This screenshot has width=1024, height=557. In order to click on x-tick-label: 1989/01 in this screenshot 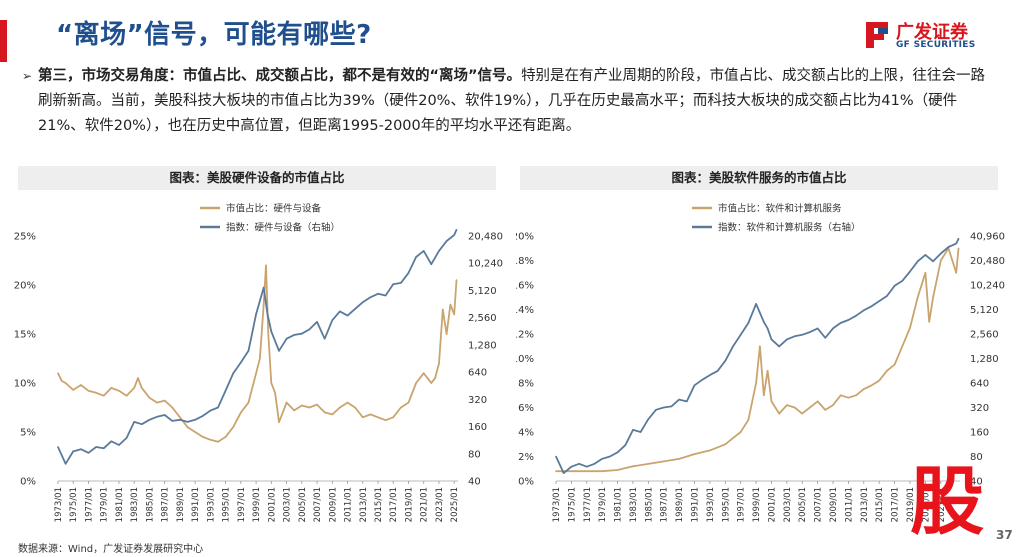, I will do `click(680, 504)`.